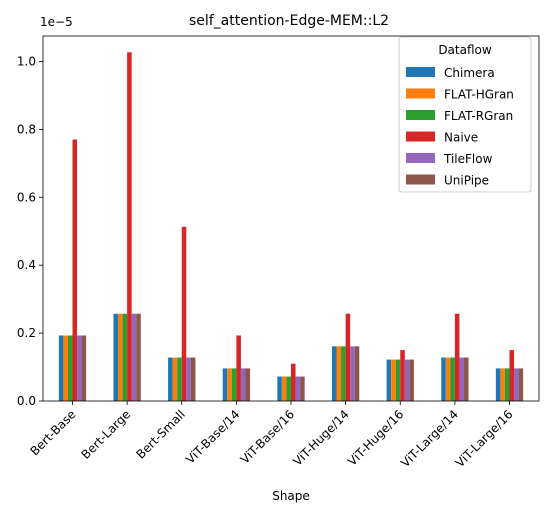 The width and height of the screenshot is (555, 512). What do you see at coordinates (478, 116) in the screenshot?
I see `legend-label-flat-rgran: FLAT-RGran` at bounding box center [478, 116].